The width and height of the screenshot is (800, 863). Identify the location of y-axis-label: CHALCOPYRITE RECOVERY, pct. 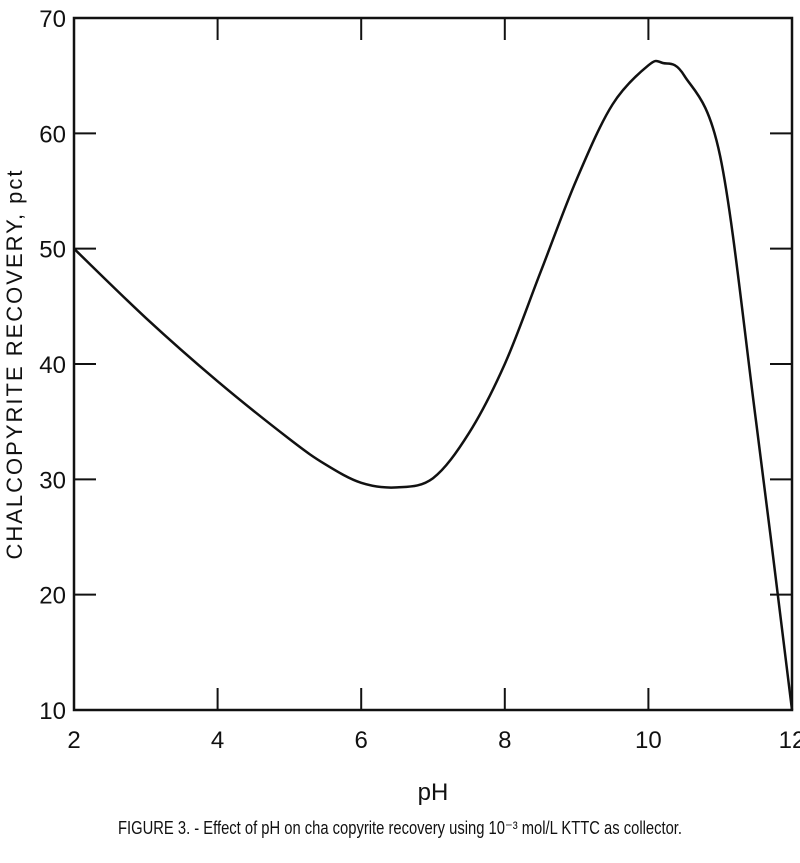
(14, 363).